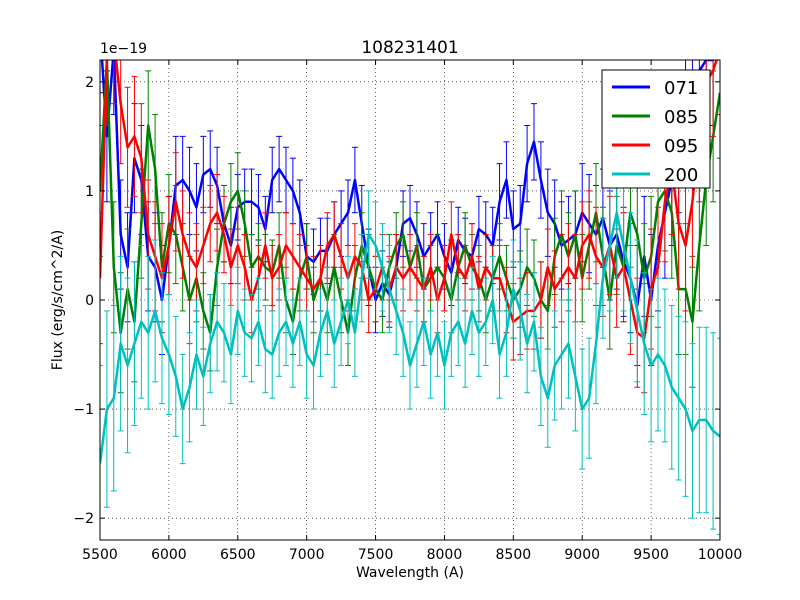  I want to click on x-tick-label: 6000, so click(169, 555).